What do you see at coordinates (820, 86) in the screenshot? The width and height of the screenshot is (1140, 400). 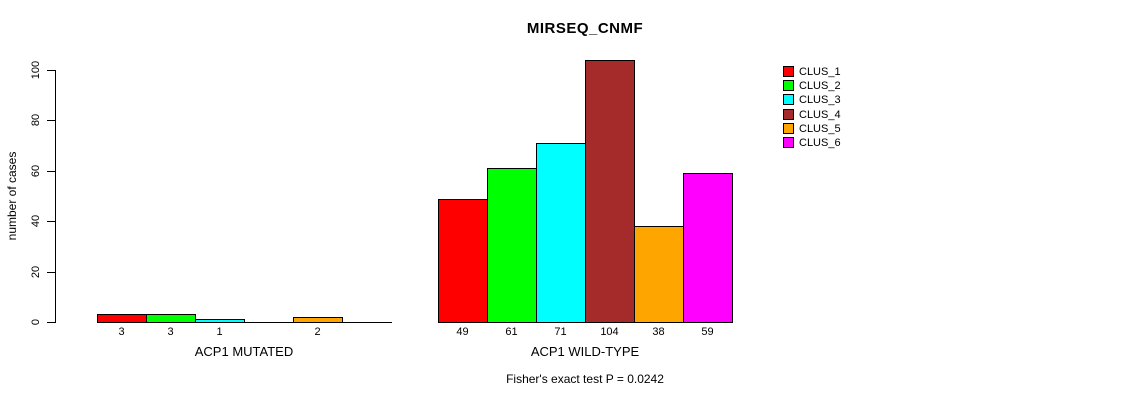 I see `legend-label-clus_2: CLUS_2` at bounding box center [820, 86].